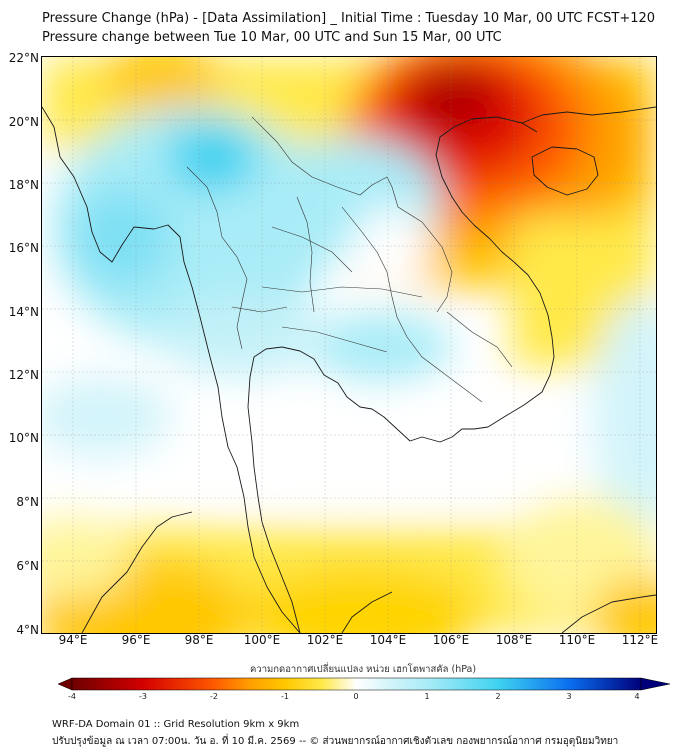 This screenshot has width=676, height=756. Describe the element at coordinates (23, 248) in the screenshot. I see `lat-label-16n: 16°N` at that location.